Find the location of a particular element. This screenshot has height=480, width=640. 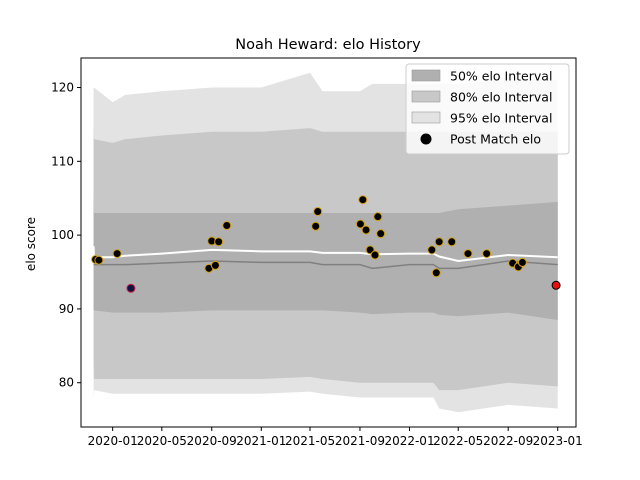

interval-lines is located at coordinates (325, 258).